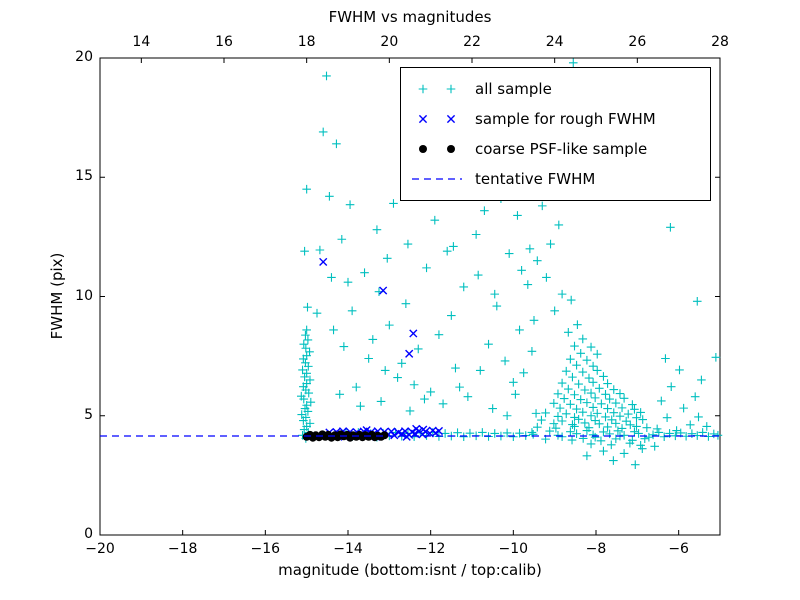  Describe the element at coordinates (88, 534) in the screenshot. I see `y-tick-label: 0` at that location.